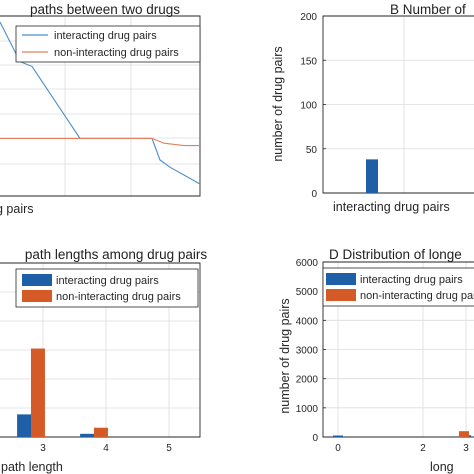 This screenshot has height=474, width=474. Describe the element at coordinates (285, 355) in the screenshot. I see `panel-d-ylabel: number of drug pairs` at that location.